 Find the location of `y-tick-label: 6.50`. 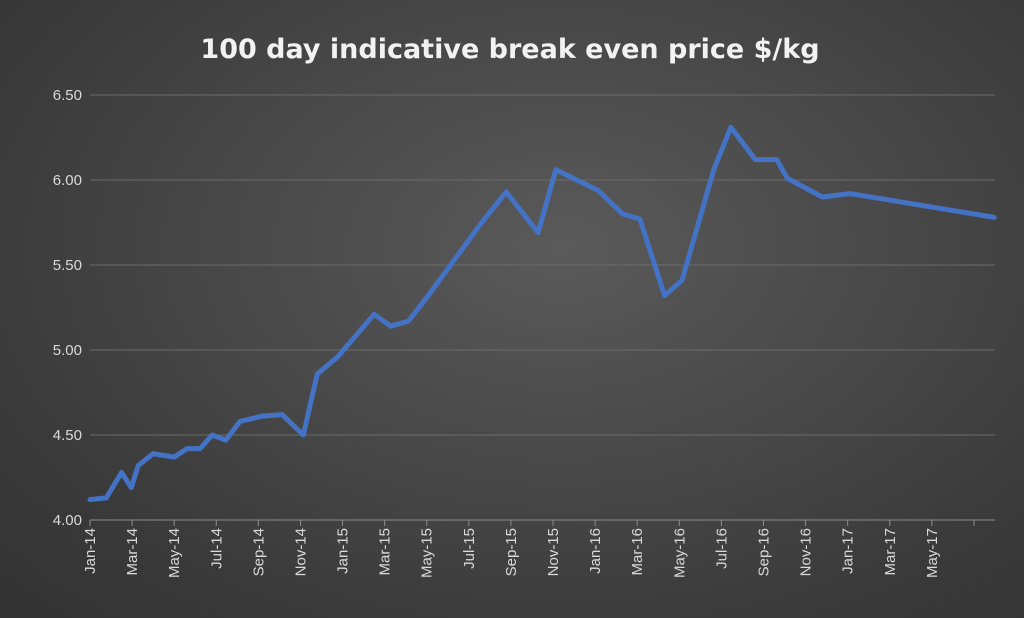

y-tick-label: 6.50 is located at coordinates (67, 95).